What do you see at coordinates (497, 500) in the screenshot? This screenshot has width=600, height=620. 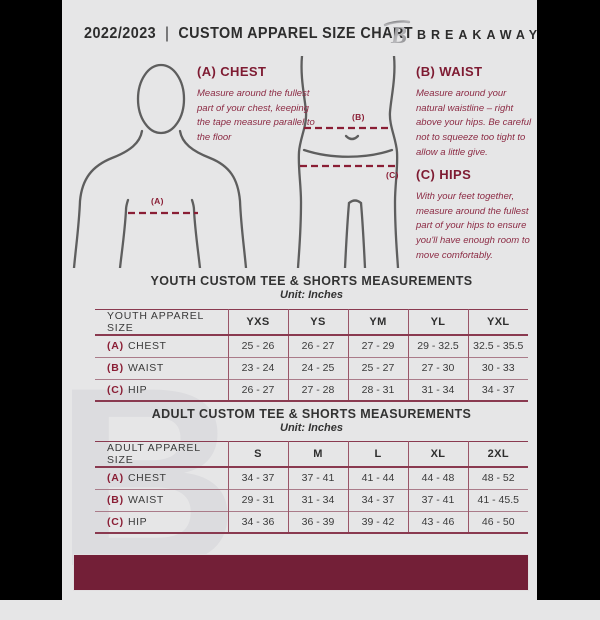 I see `cell-value: 41 - 45.5` at bounding box center [497, 500].